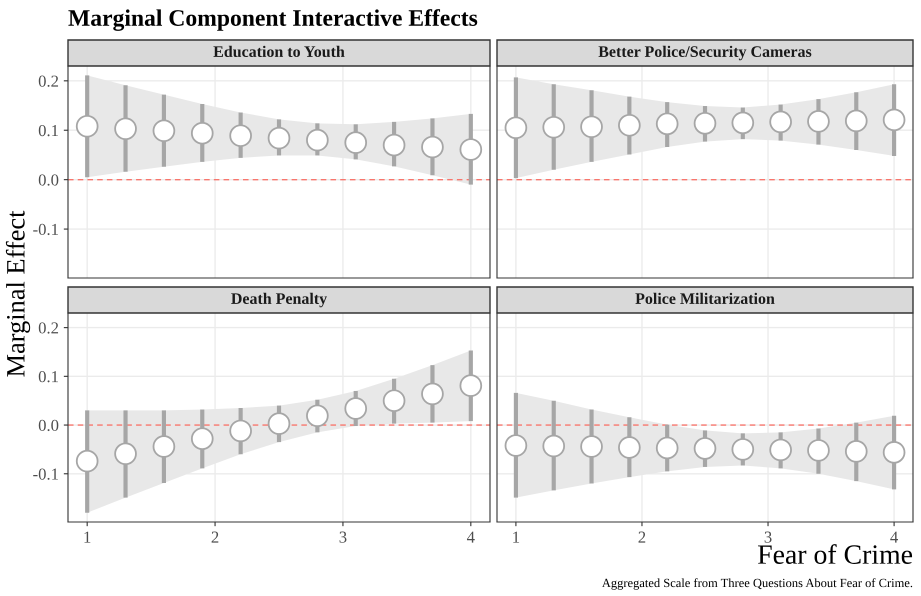 The image size is (921, 596). Describe the element at coordinates (705, 298) in the screenshot. I see `chart-subtitle: Police Militarization` at that location.